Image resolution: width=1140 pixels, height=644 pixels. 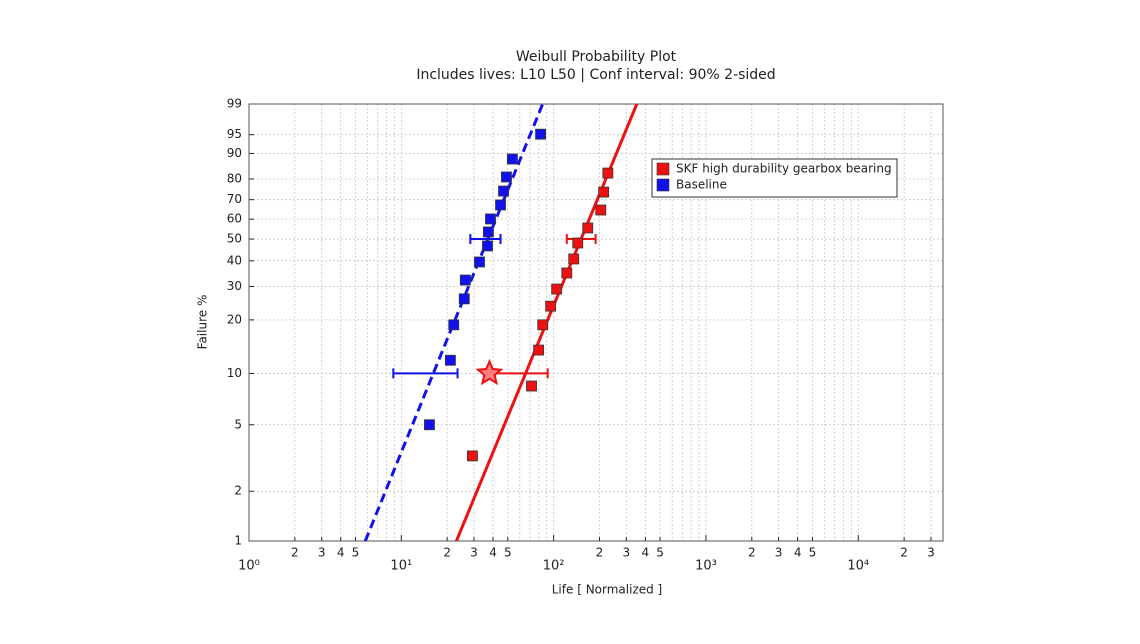 What do you see at coordinates (238, 541) in the screenshot?
I see `y-tick-label: 1` at bounding box center [238, 541].